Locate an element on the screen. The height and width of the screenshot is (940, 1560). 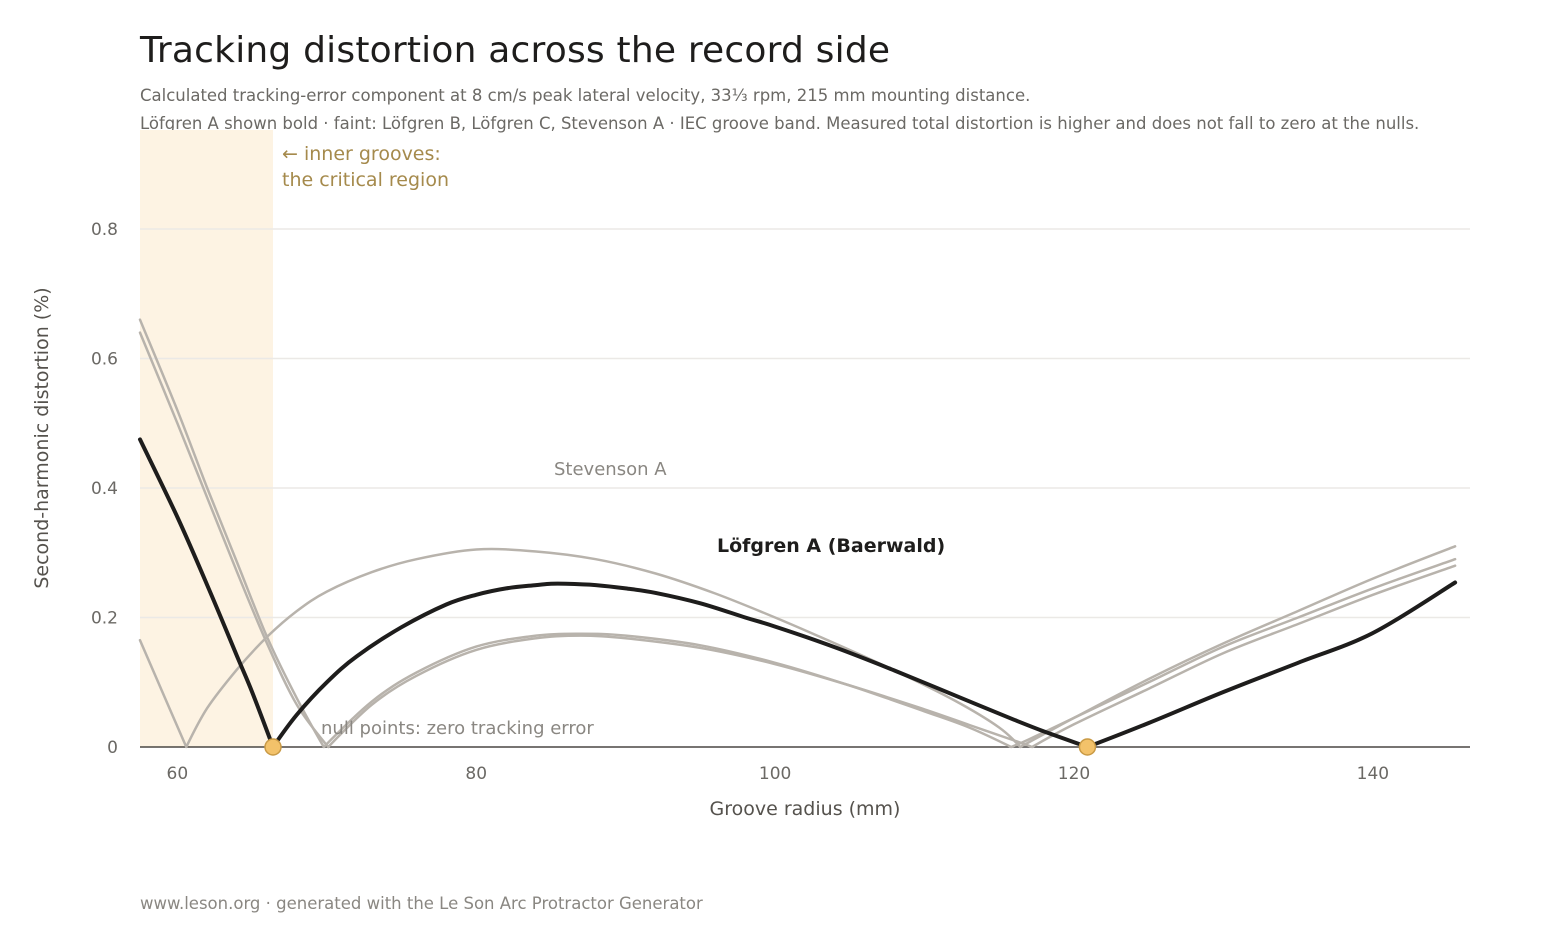
x-tick-label: 60 is located at coordinates (178, 774).